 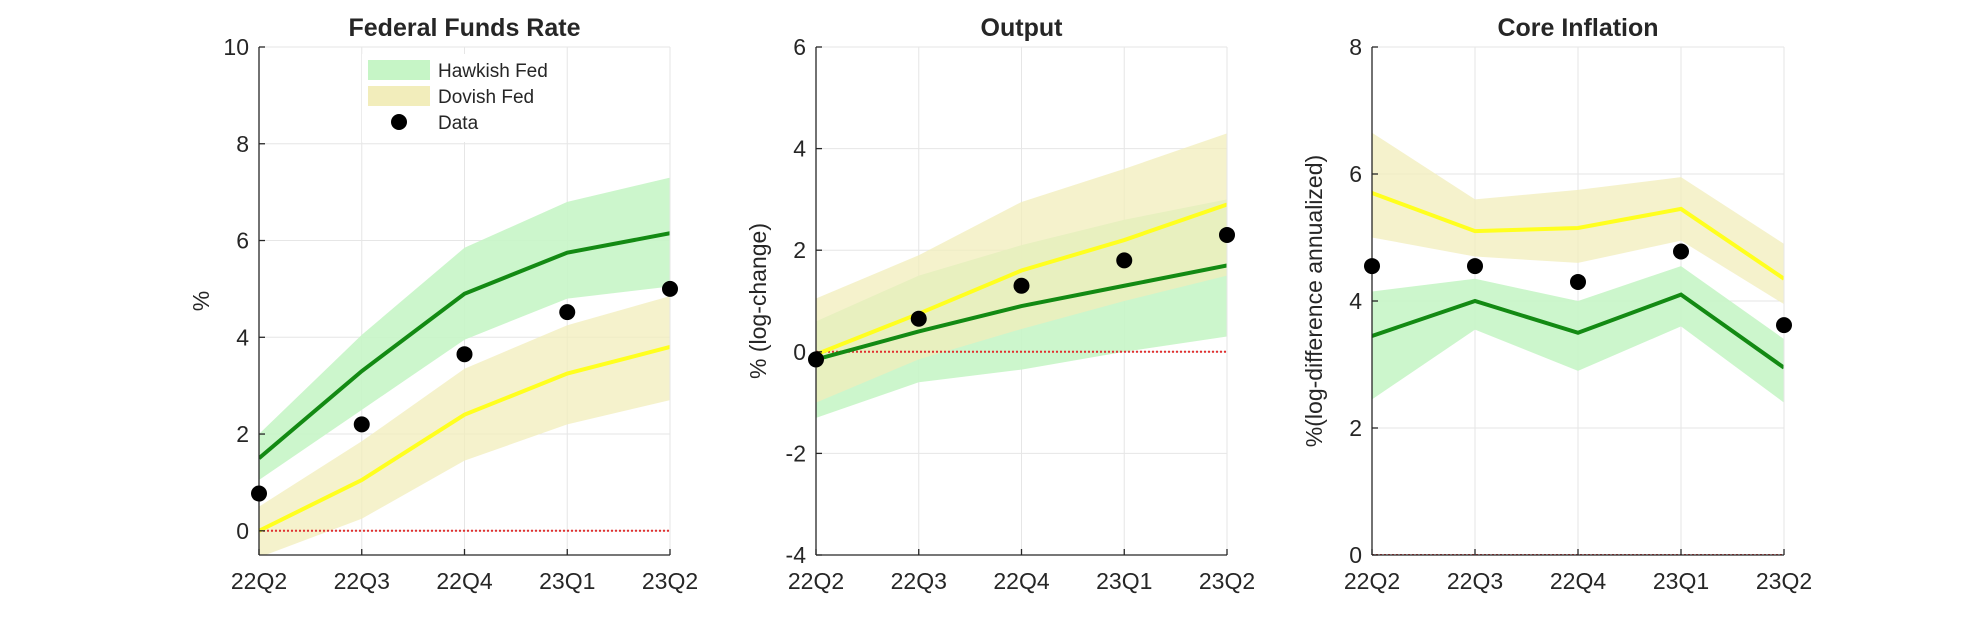 What do you see at coordinates (236, 47) in the screenshot?
I see `y-tick-label: 10` at bounding box center [236, 47].